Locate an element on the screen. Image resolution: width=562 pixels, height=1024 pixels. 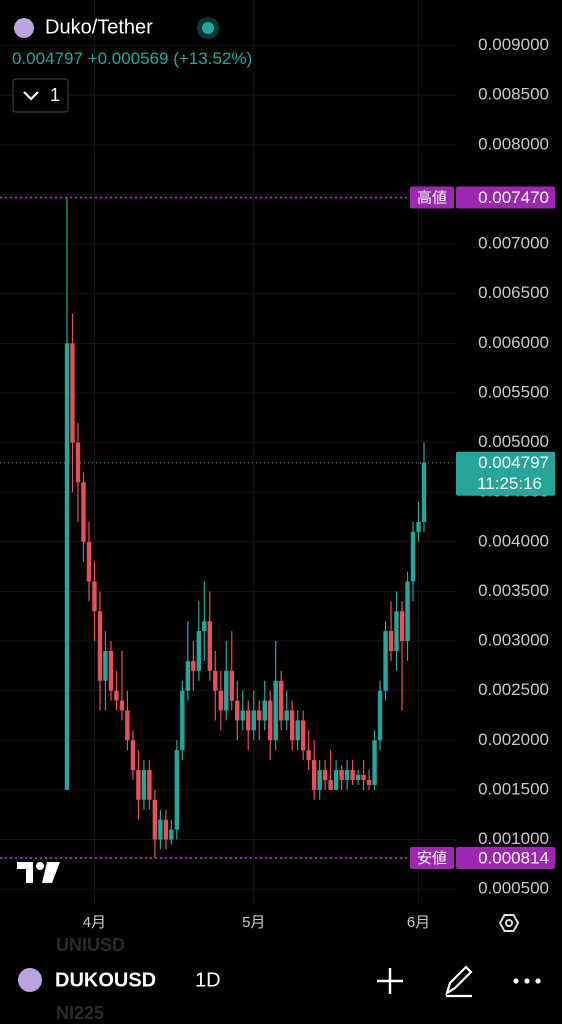
more-button is located at coordinates (527, 981).